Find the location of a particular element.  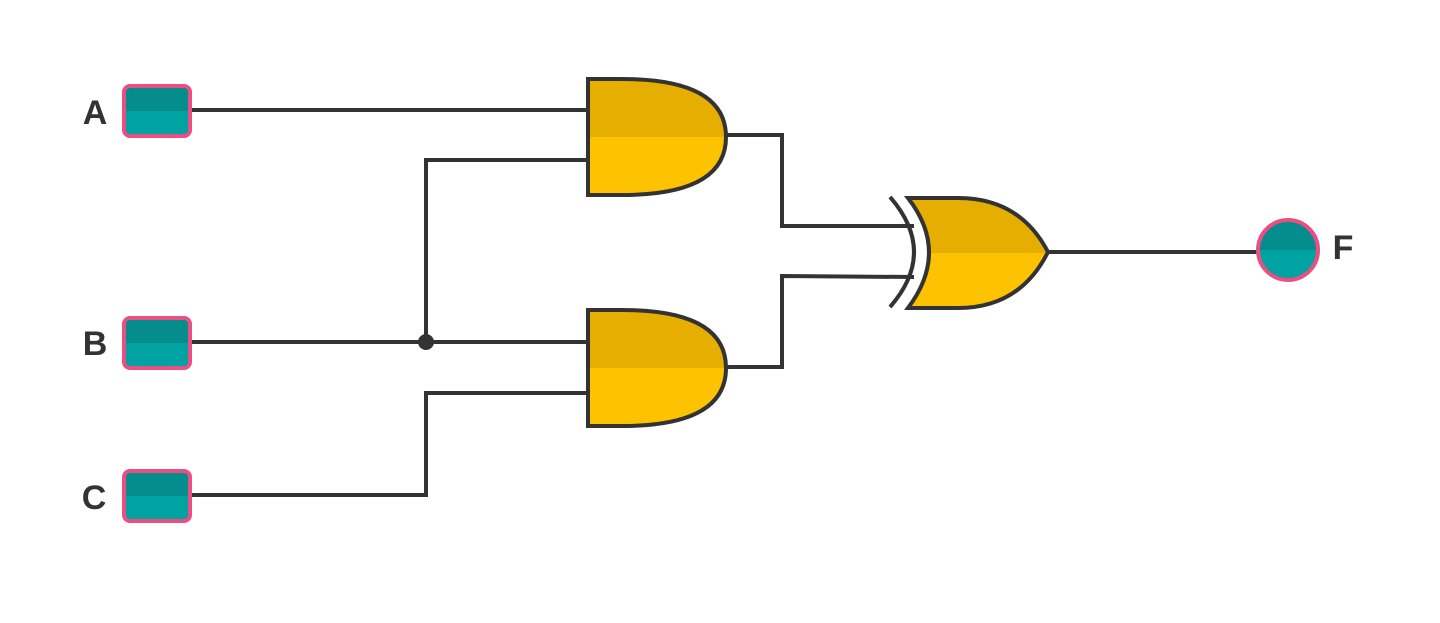

wire-and1-to-xor is located at coordinates (820, 180).